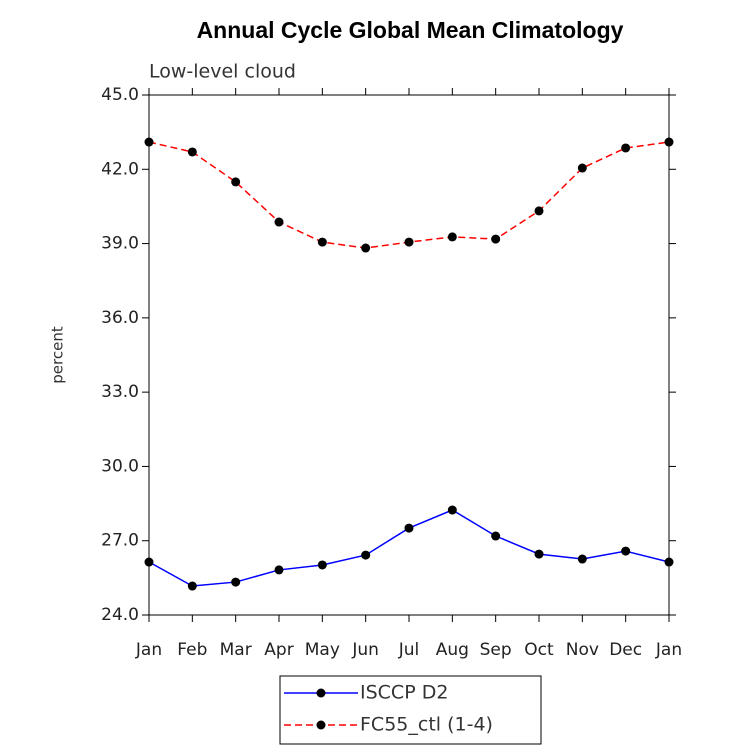  What do you see at coordinates (410, 30) in the screenshot?
I see `chart-title: Annual Cycle Global Mean Climatology` at bounding box center [410, 30].